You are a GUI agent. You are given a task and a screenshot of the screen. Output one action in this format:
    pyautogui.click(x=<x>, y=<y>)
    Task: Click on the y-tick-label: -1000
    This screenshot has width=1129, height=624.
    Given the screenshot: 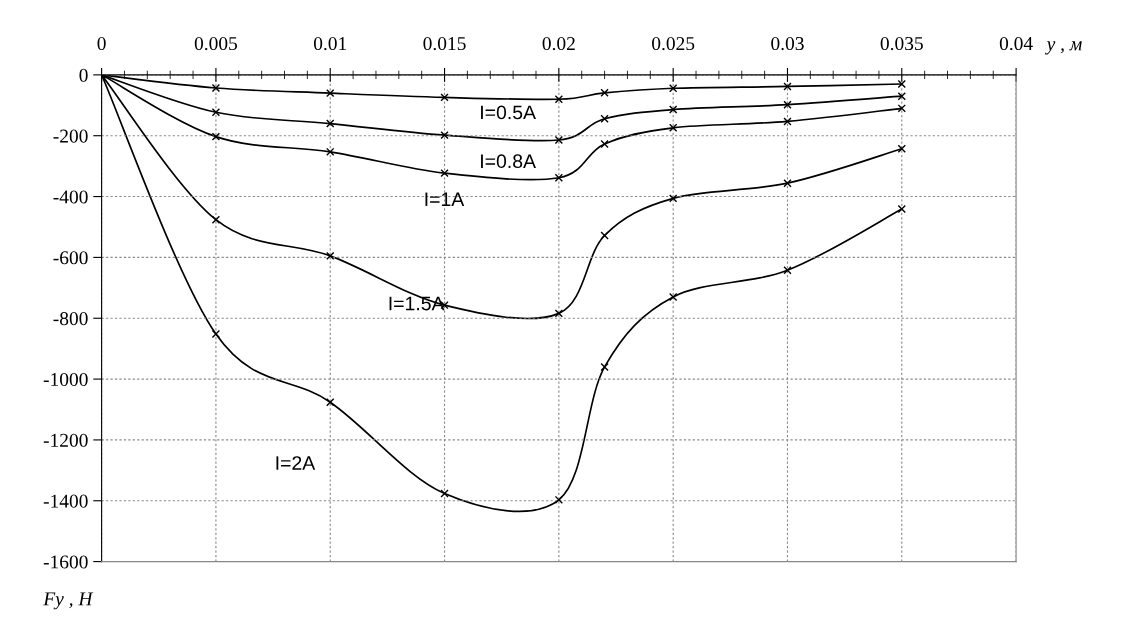 What is the action you would take?
    pyautogui.click(x=65, y=379)
    